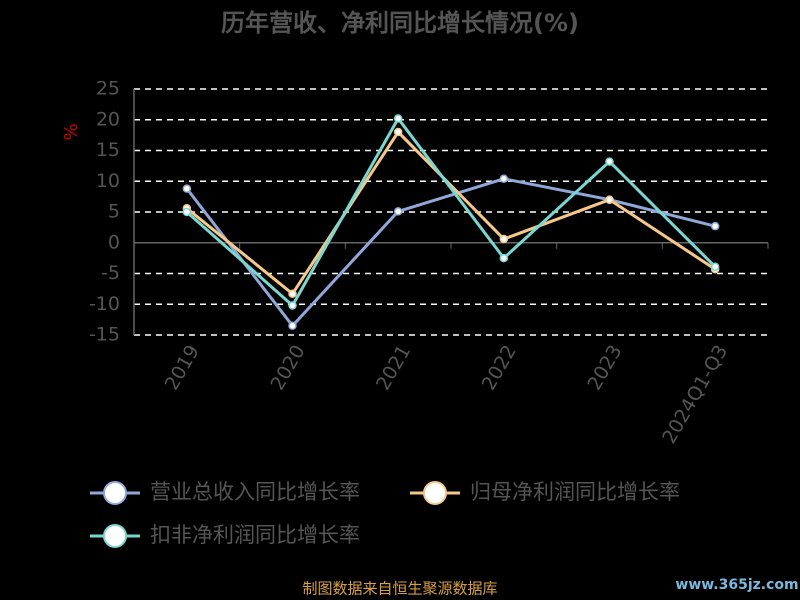  I want to click on legend-label: 归母净利润同比增长率, so click(575, 492).